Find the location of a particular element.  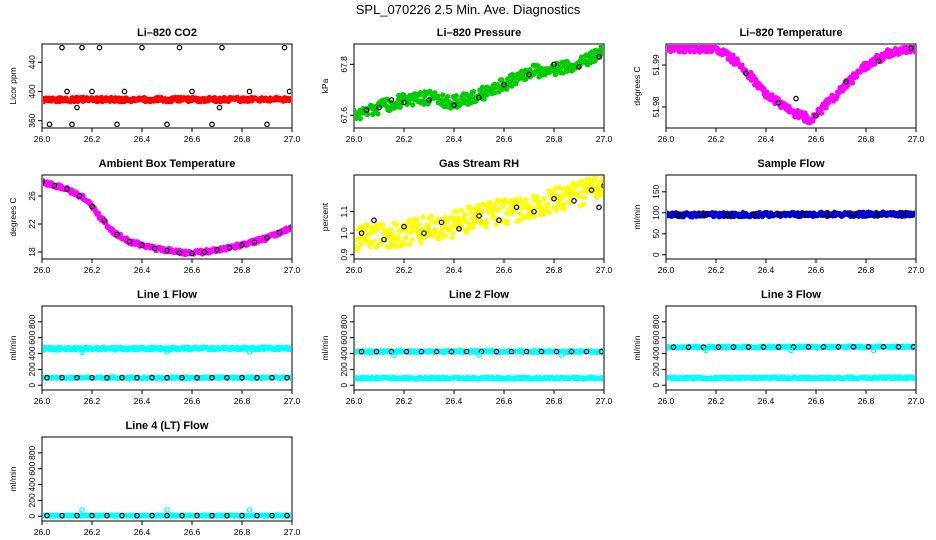

y-tick-label: 26 is located at coordinates (32, 196).